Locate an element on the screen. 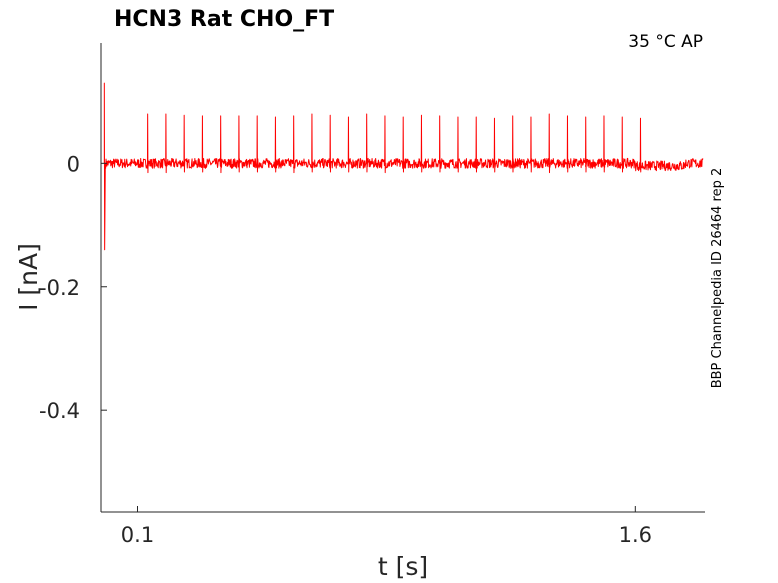 This screenshot has width=778, height=583. x-tick-label: 0.1 is located at coordinates (137, 535).